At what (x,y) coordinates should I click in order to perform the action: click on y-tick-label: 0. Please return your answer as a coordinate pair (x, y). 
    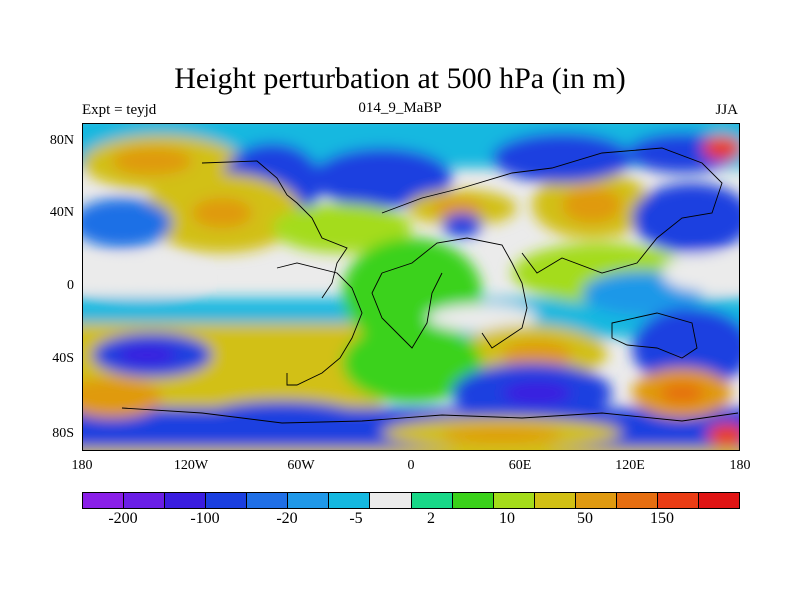
    Looking at the image, I should click on (70, 285).